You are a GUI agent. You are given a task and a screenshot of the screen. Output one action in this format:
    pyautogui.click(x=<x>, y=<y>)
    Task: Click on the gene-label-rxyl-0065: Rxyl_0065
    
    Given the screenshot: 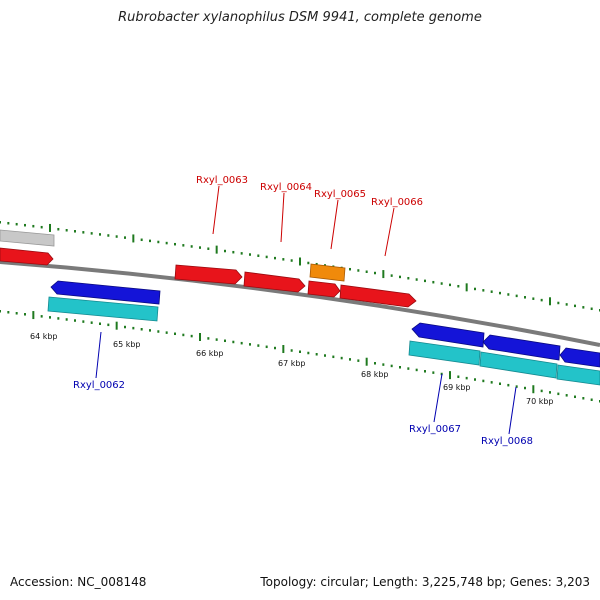 What is the action you would take?
    pyautogui.click(x=340, y=194)
    